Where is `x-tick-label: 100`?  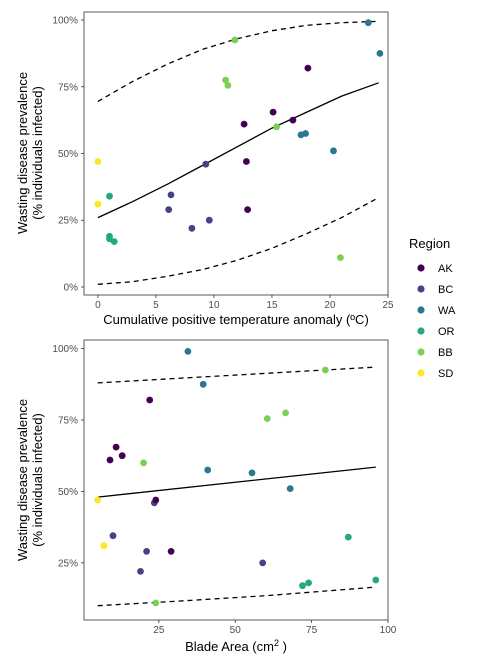
x-tick-label: 100 is located at coordinates (388, 630).